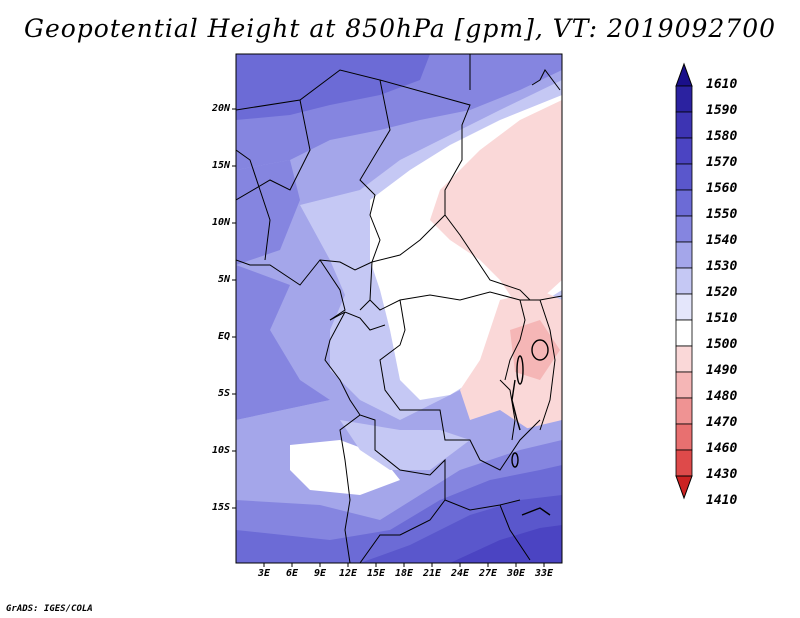 This screenshot has height=618, width=800. What do you see at coordinates (292, 573) in the screenshot?
I see `x-label-6e: 6E` at bounding box center [292, 573].